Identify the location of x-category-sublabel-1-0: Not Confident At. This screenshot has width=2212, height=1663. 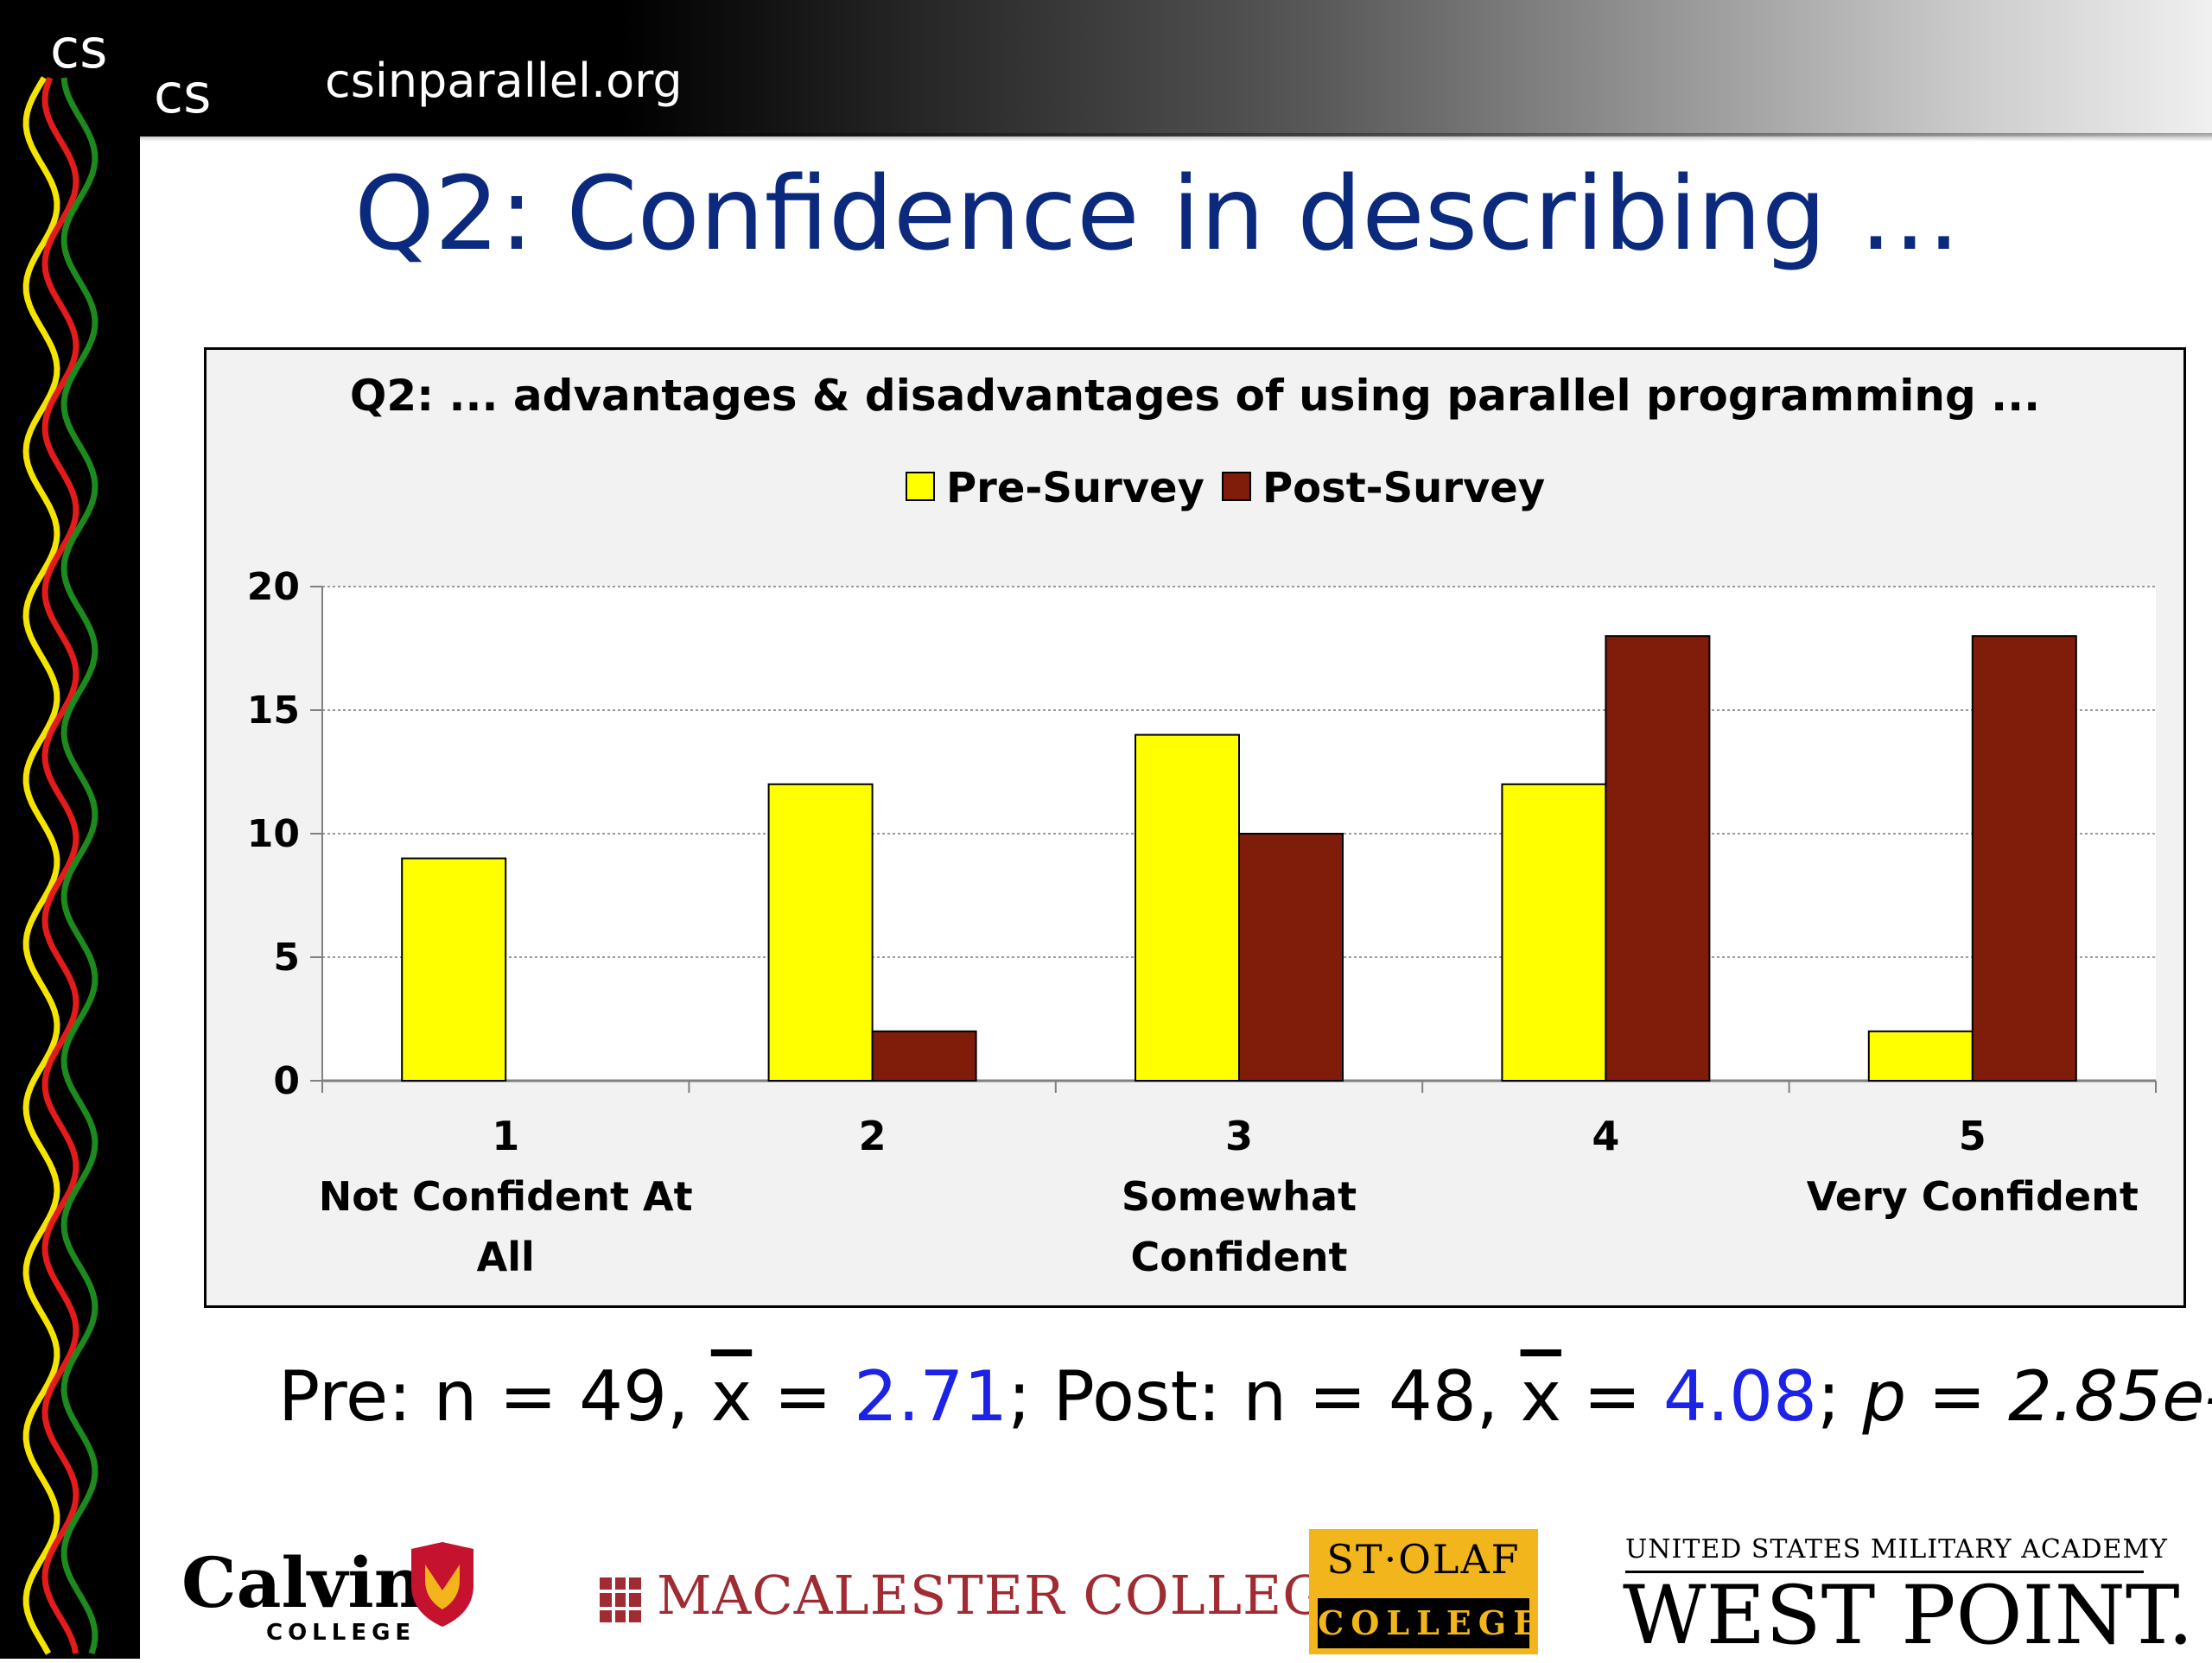
(506, 1196).